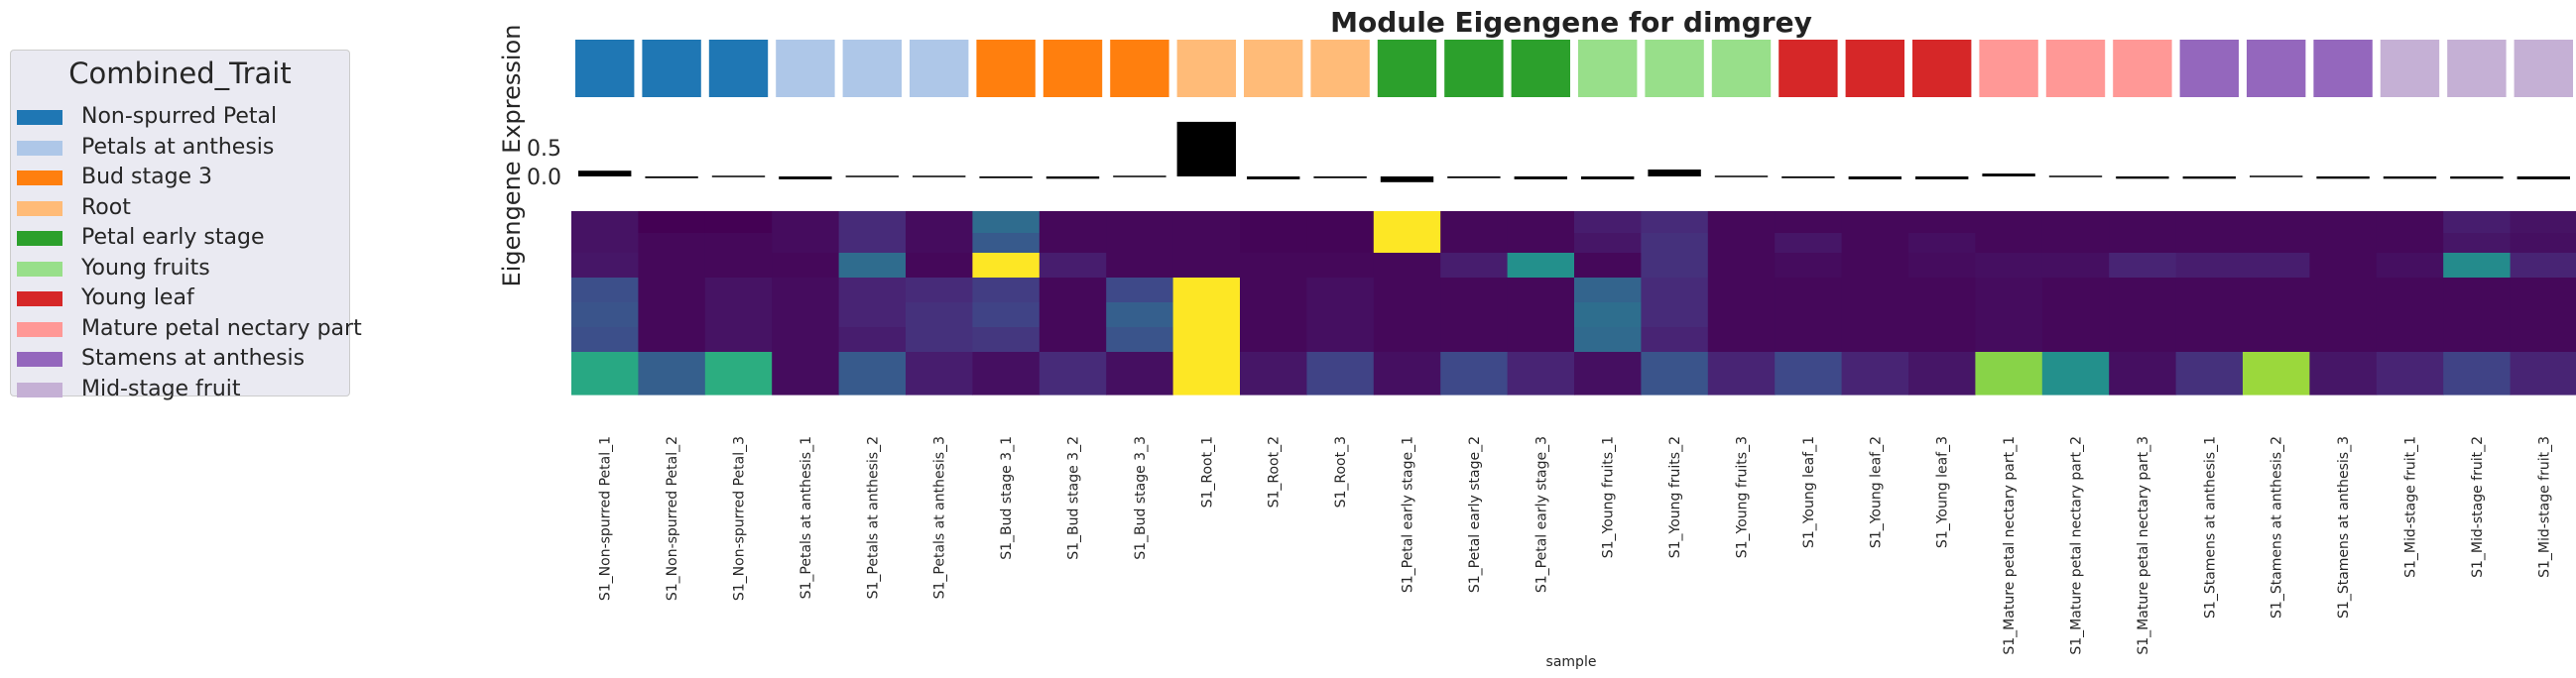  I want to click on x-tick-label: S1_Young fruits_1, so click(1609, 497).